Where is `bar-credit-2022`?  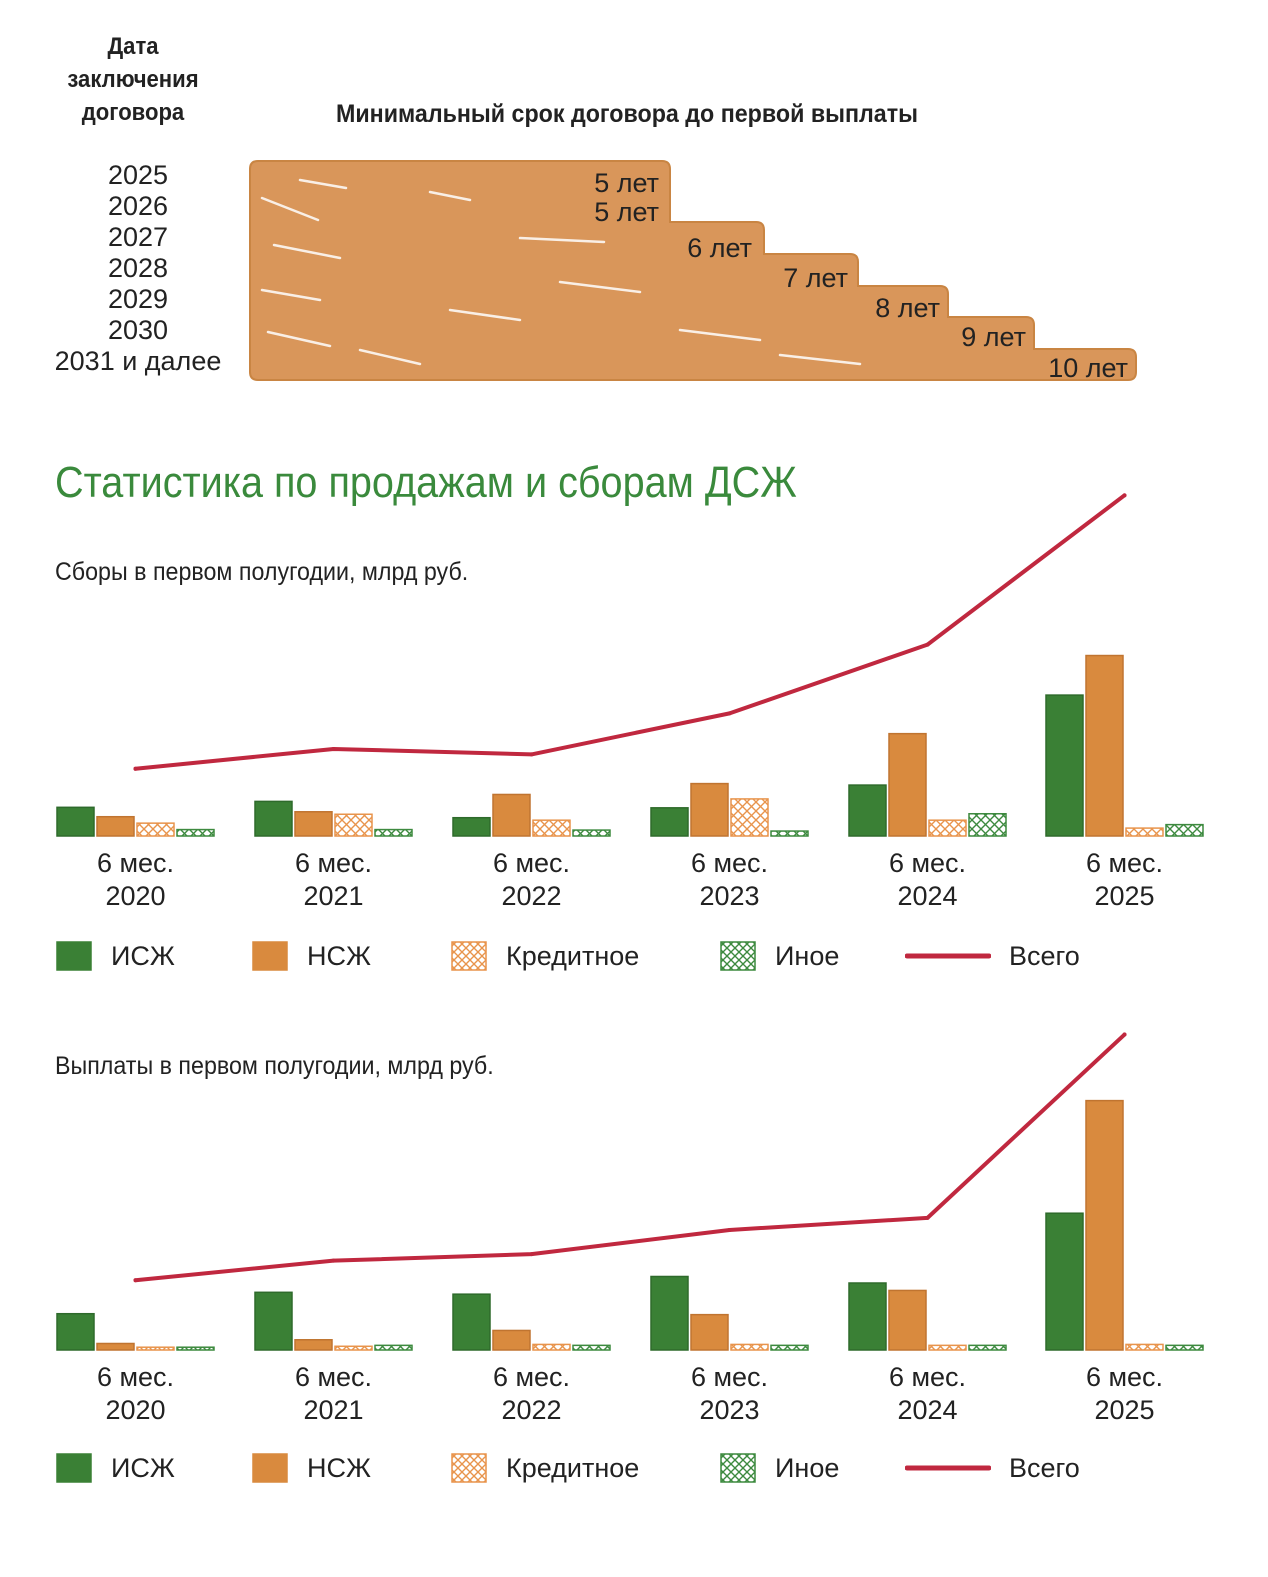 bar-credit-2022 is located at coordinates (551, 1347).